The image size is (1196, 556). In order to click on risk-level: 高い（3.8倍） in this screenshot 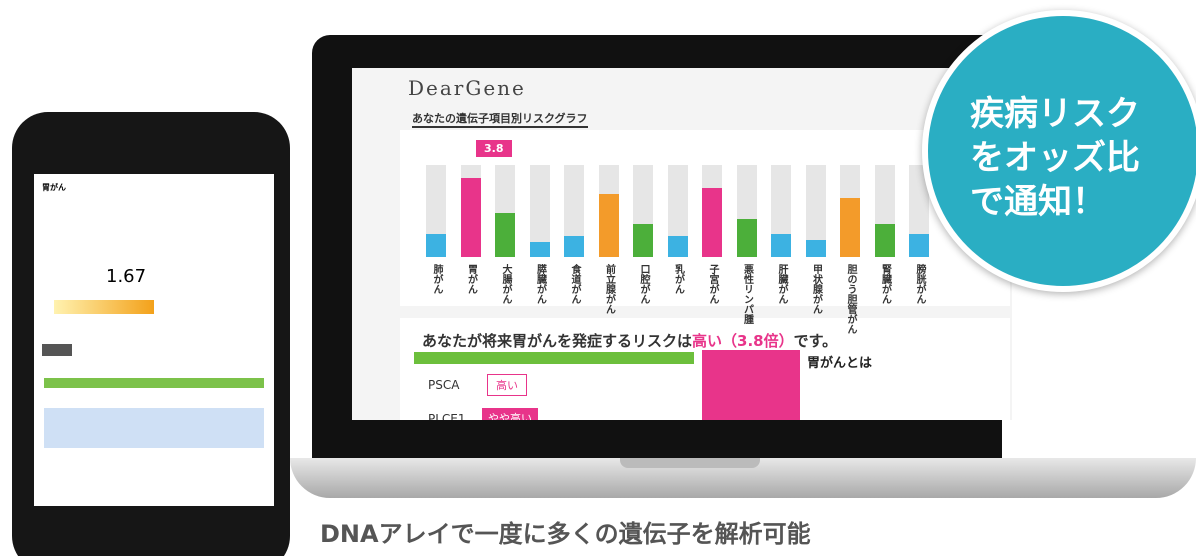, I will do `click(743, 341)`.